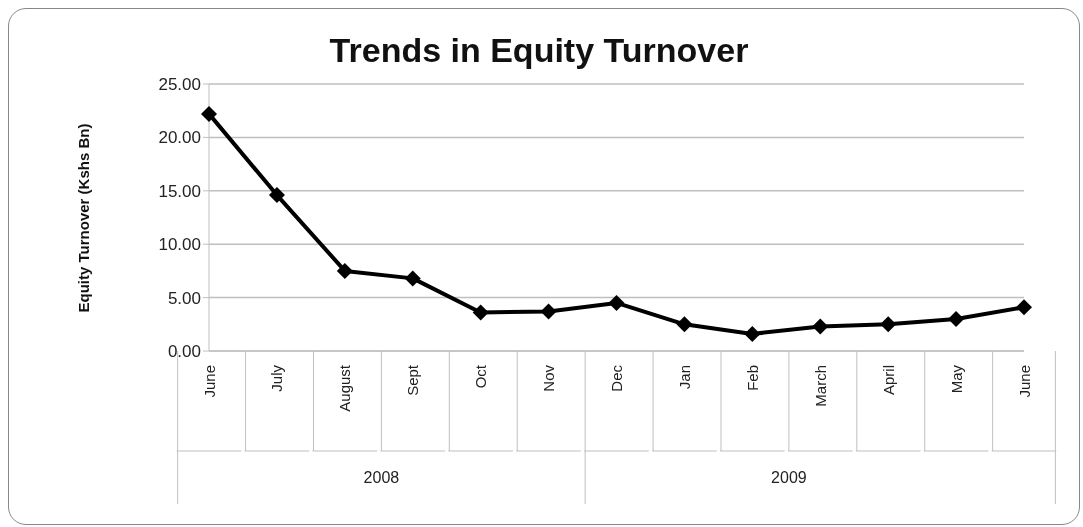 Image resolution: width=1083 pixels, height=527 pixels. Describe the element at coordinates (789, 477) in the screenshot. I see `text: 2009` at that location.